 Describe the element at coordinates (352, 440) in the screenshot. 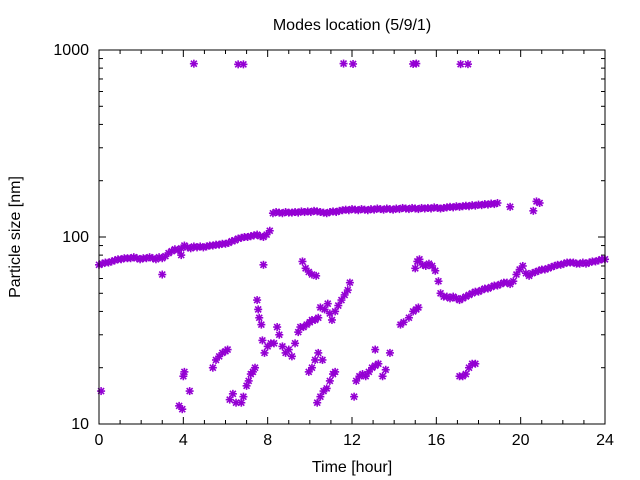

I see `x-tick-label: 12` at that location.